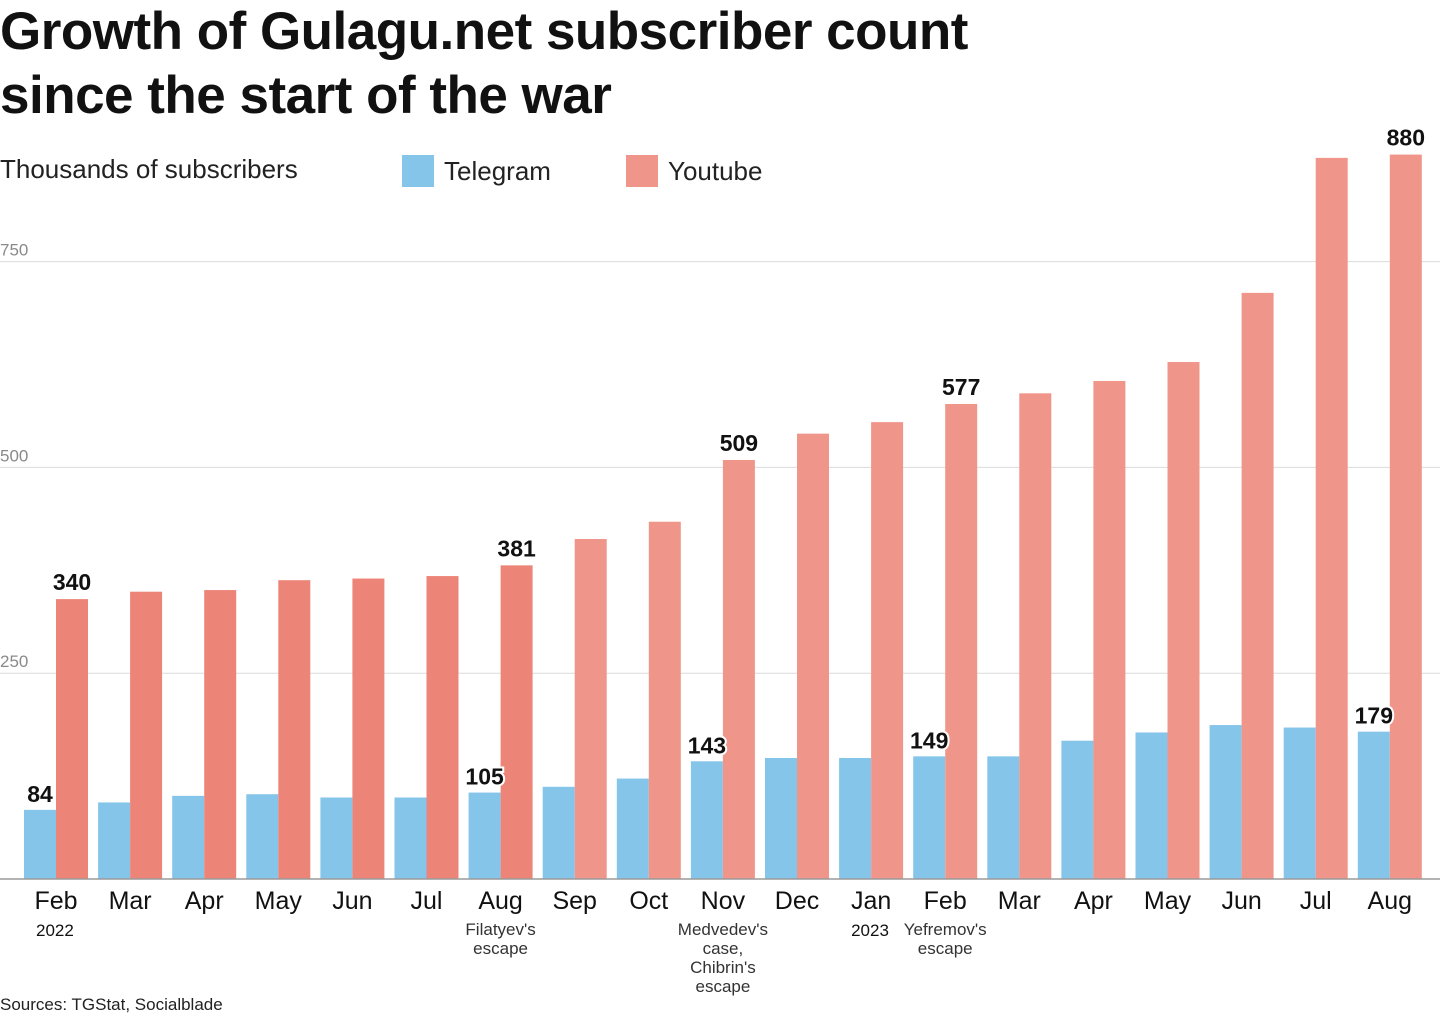  What do you see at coordinates (500, 929) in the screenshot?
I see `event-annotation: Filatyev's` at bounding box center [500, 929].